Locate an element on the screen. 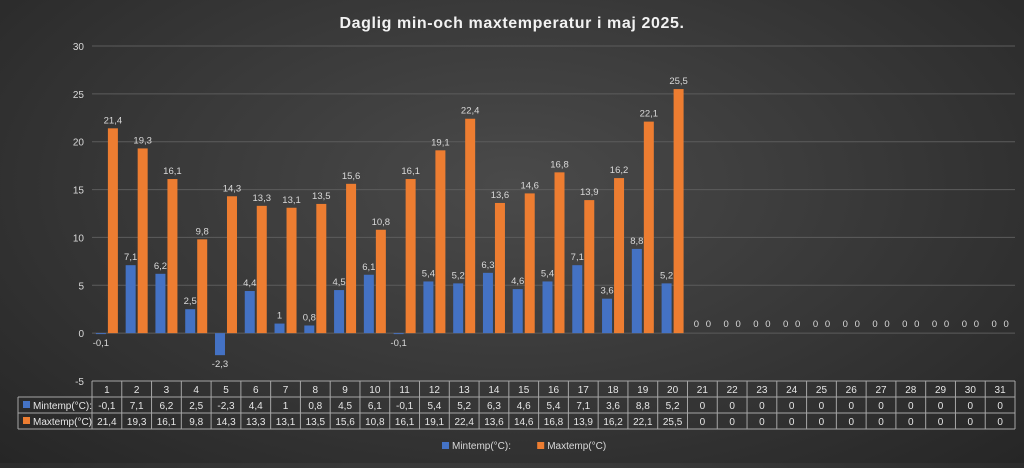 This screenshot has width=1024, height=468. data-label: 4,4 is located at coordinates (249, 283).